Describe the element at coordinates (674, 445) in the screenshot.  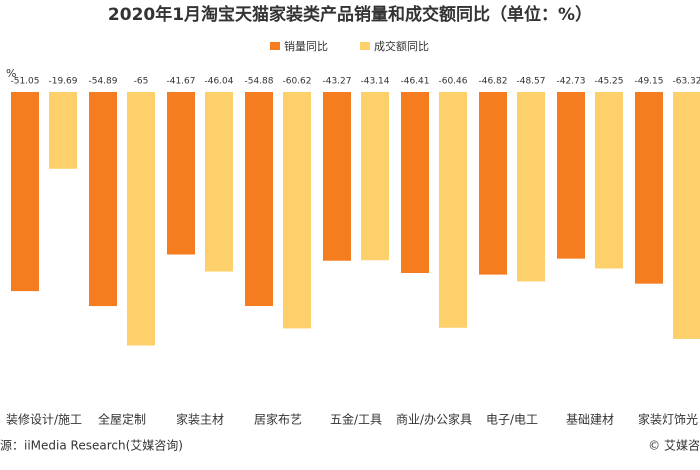
I see `copyright: © 艾媒咨` at that location.